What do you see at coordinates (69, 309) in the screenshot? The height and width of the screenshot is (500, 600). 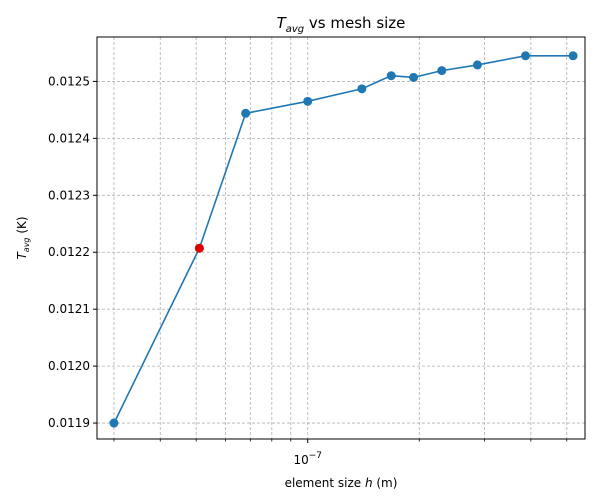 I see `y-tick-label: 0.0121` at bounding box center [69, 309].